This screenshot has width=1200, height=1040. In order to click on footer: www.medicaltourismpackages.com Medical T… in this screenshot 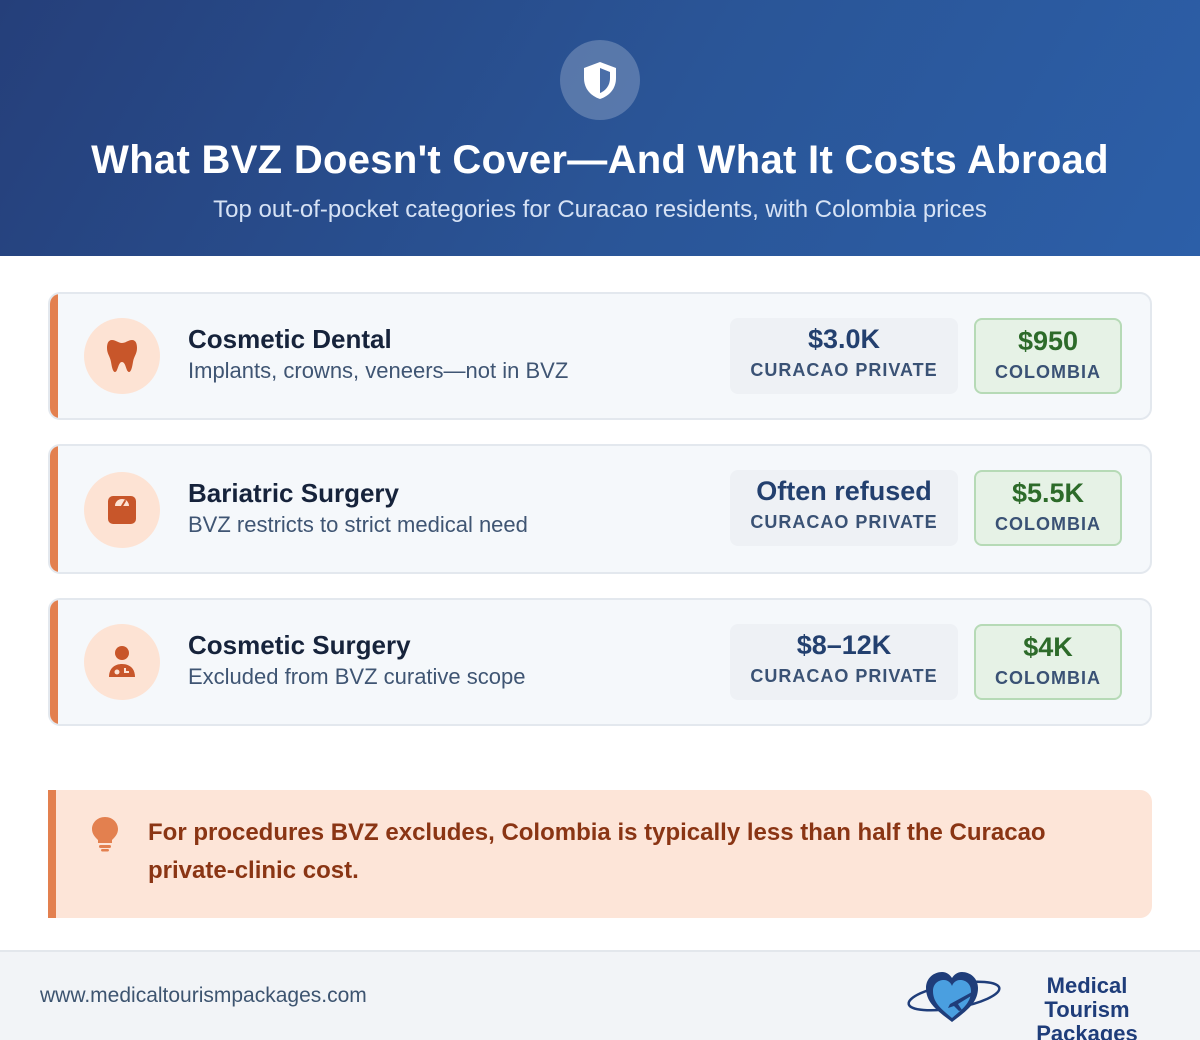, I will do `click(600, 995)`.